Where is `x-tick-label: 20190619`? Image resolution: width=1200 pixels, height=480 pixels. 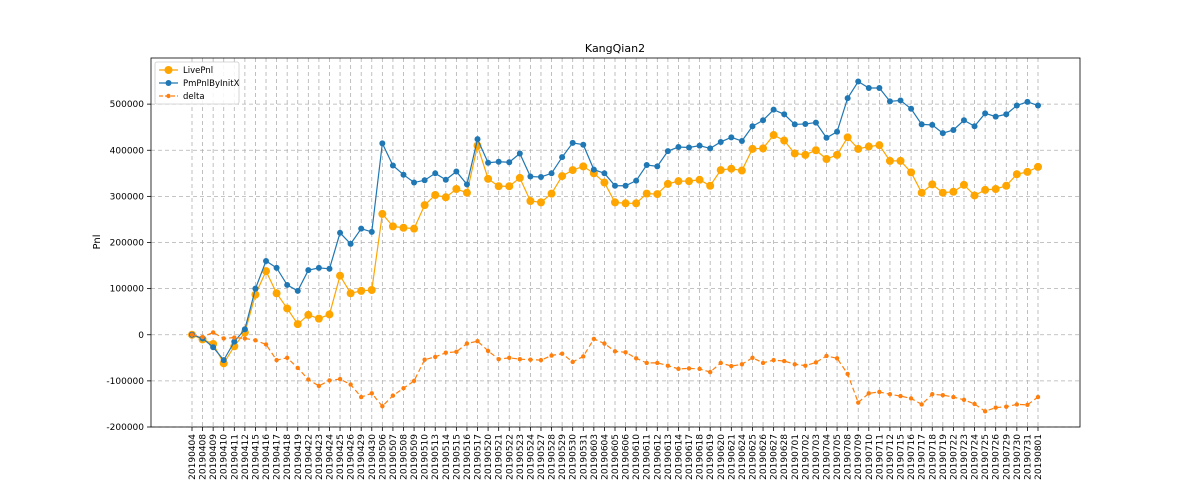
x-tick-label: 20190619 is located at coordinates (711, 457).